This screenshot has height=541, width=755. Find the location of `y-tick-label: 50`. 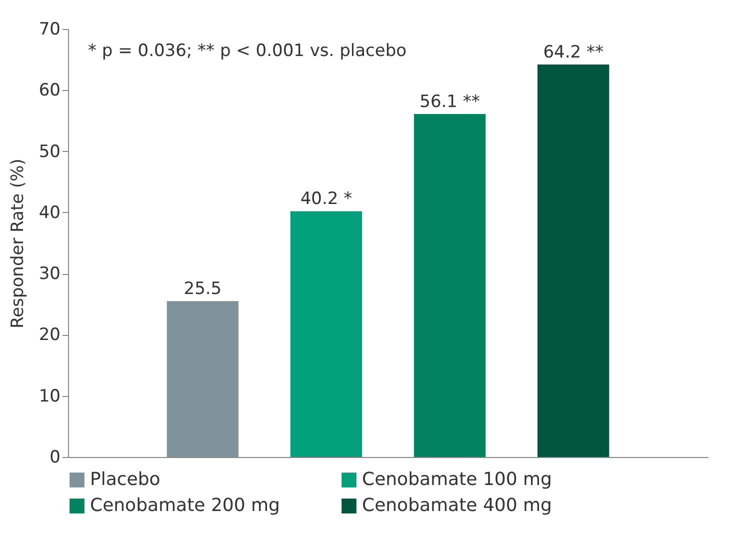

y-tick-label: 50 is located at coordinates (49, 152).